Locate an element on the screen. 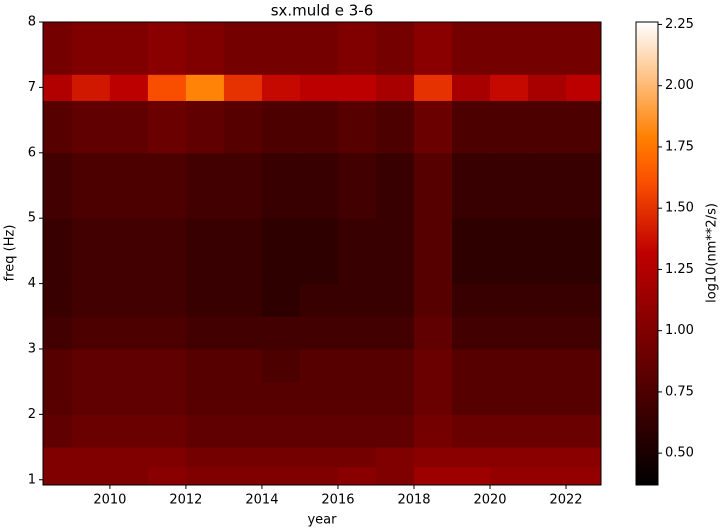  y-tick-label: 8 is located at coordinates (32, 22).